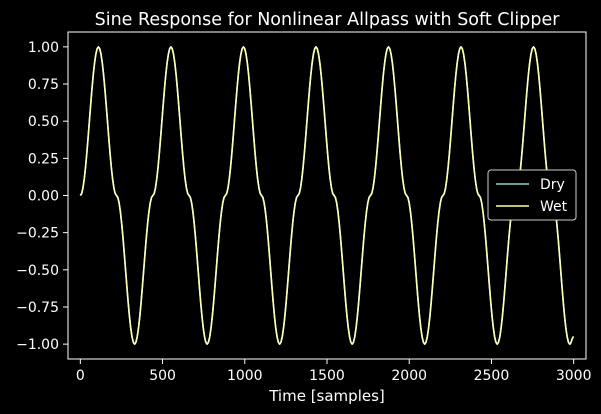  I want to click on y-tick-label: 0.75, so click(43, 85).